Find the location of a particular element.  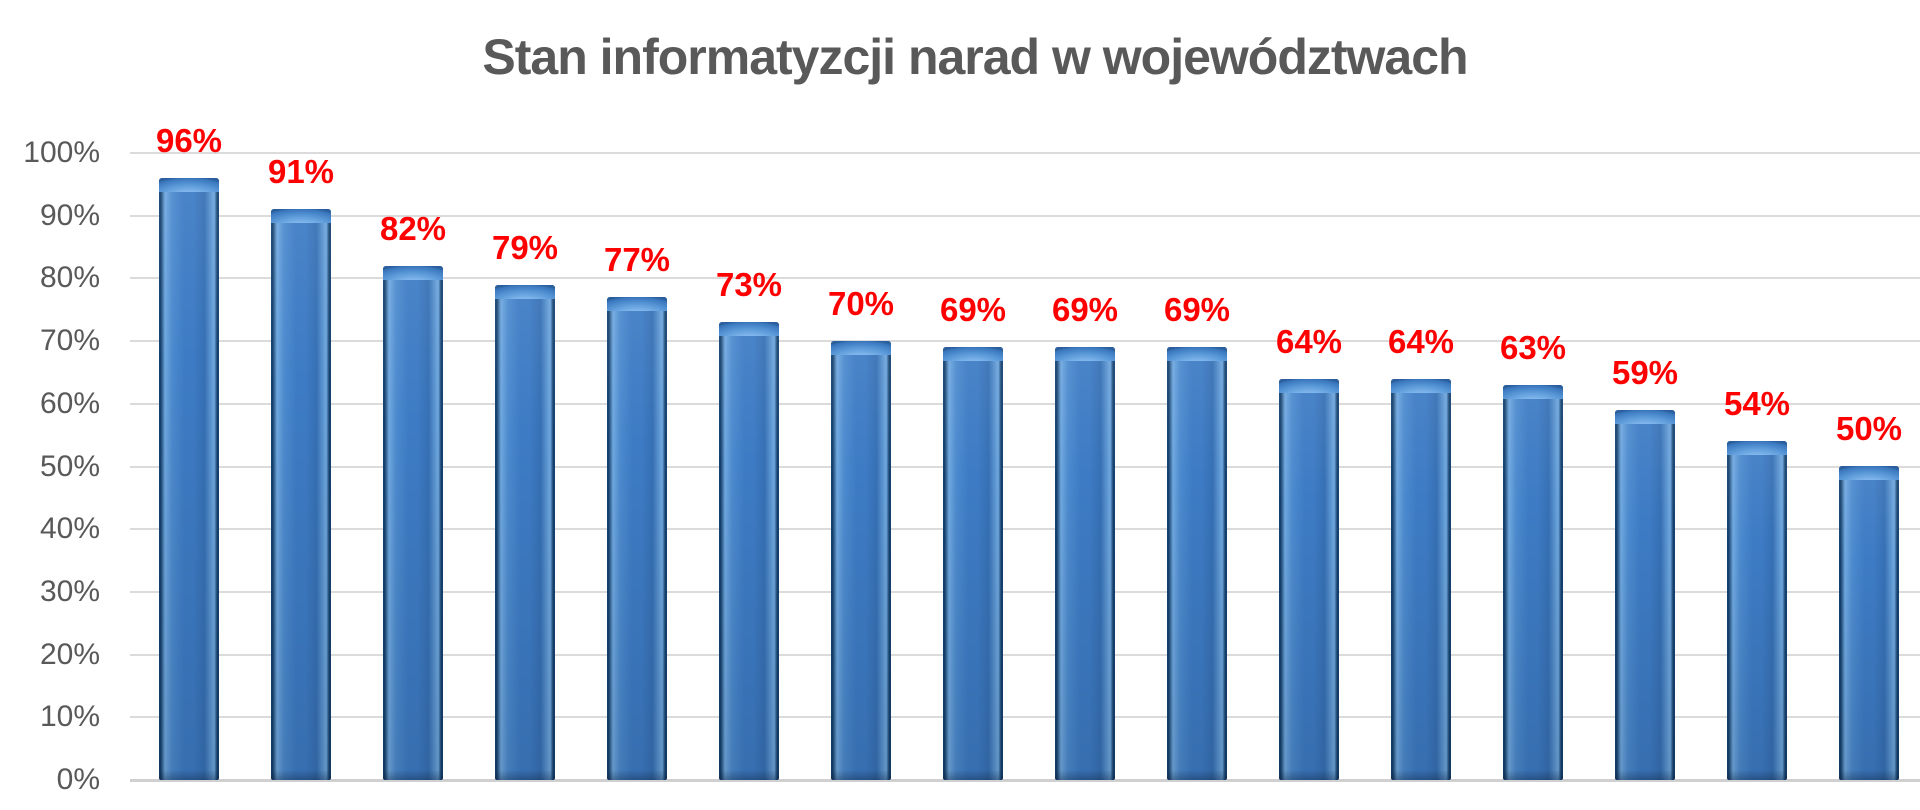

bar-value-label: 91% is located at coordinates (301, 171).